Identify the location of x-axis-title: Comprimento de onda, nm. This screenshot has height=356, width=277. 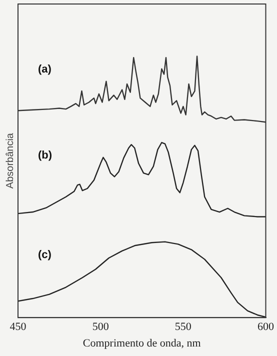
(142, 343).